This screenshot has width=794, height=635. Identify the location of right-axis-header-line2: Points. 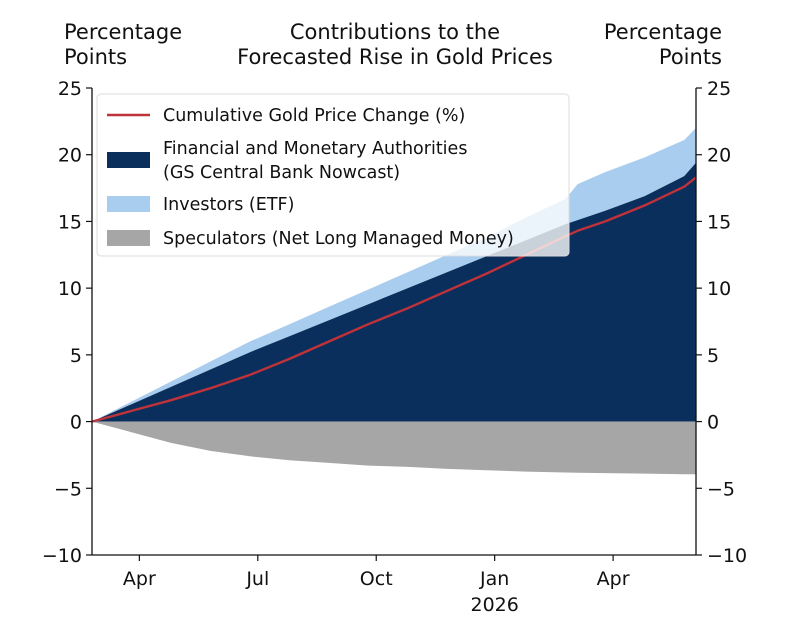
(690, 57).